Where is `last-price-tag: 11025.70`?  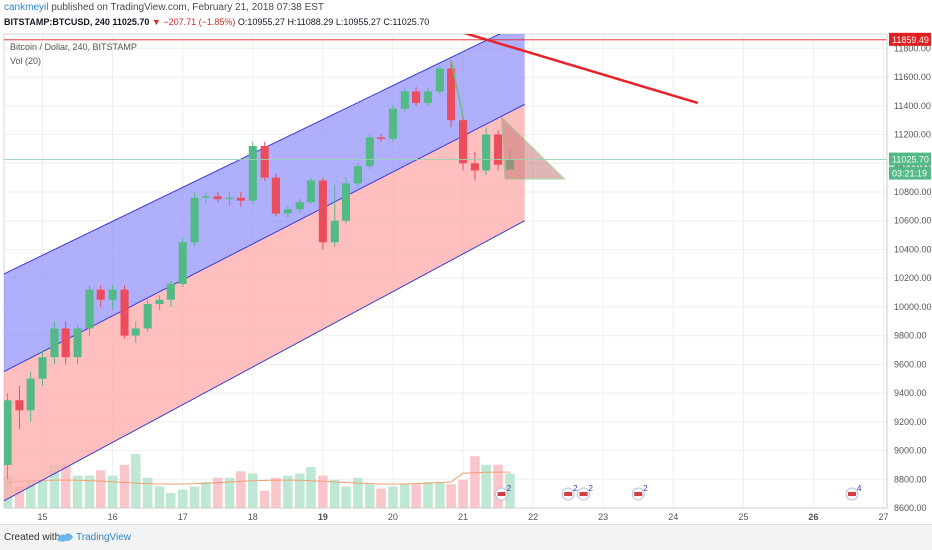
last-price-tag: 11025.70 is located at coordinates (910, 160).